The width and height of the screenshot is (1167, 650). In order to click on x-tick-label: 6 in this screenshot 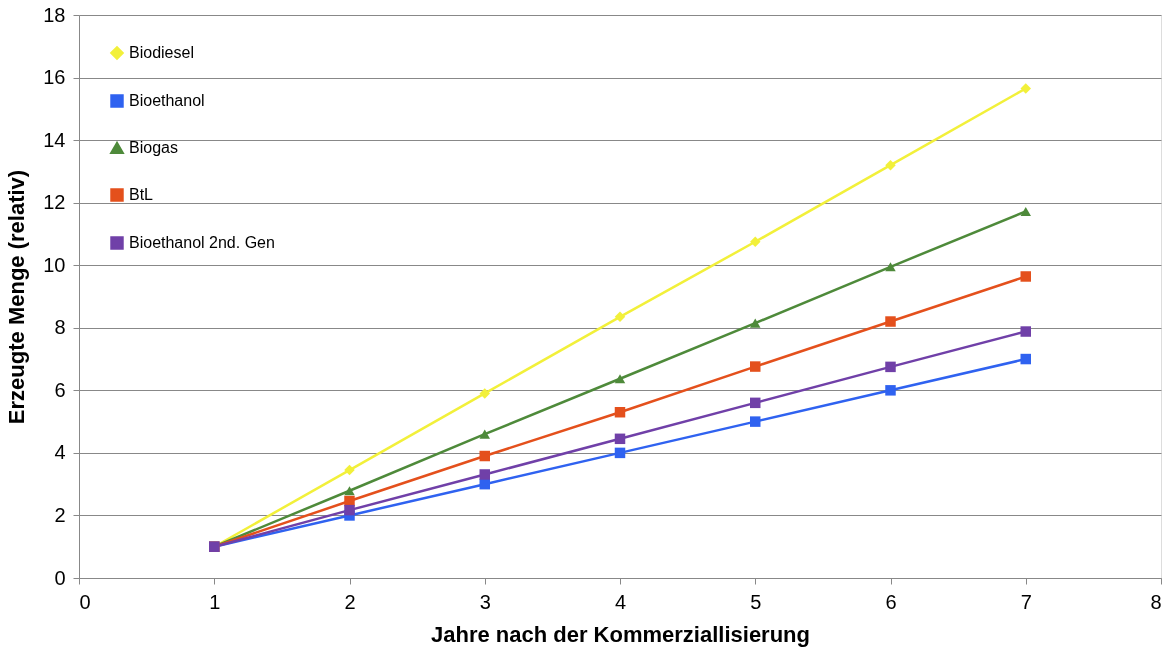, I will do `click(891, 601)`.